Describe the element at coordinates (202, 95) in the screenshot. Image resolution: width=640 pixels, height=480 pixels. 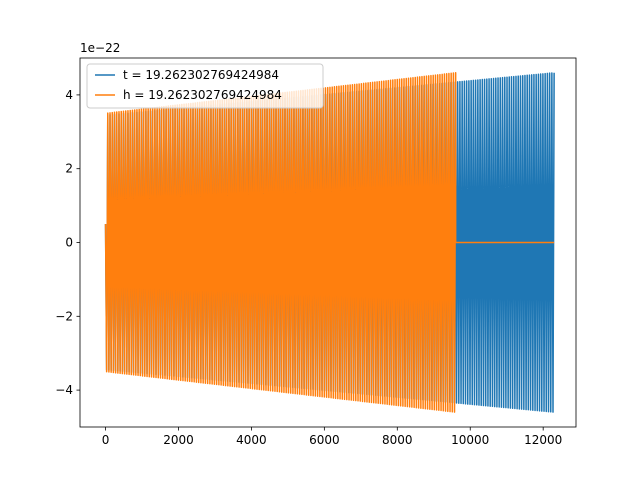
I see `legend-label-1: h = 19.262302769424984` at that location.